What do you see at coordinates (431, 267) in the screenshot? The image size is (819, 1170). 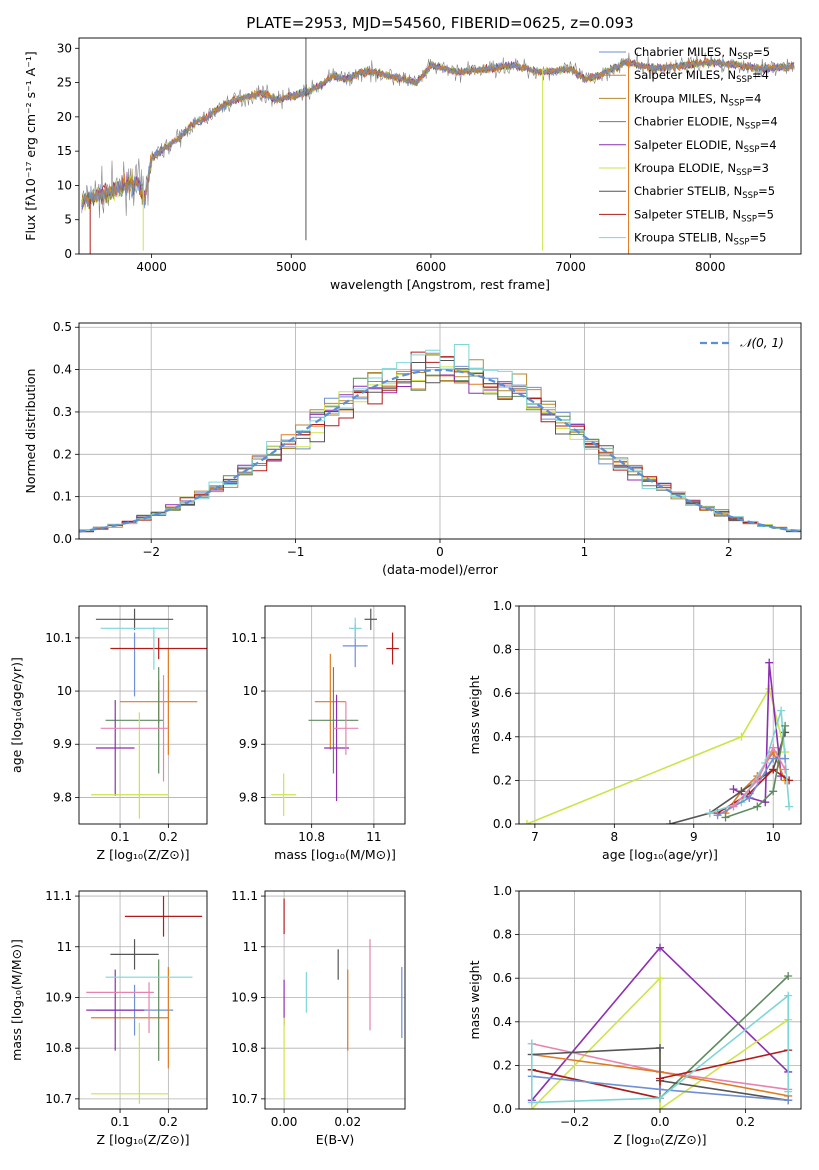 I see `x-tick-label: 6000` at bounding box center [431, 267].